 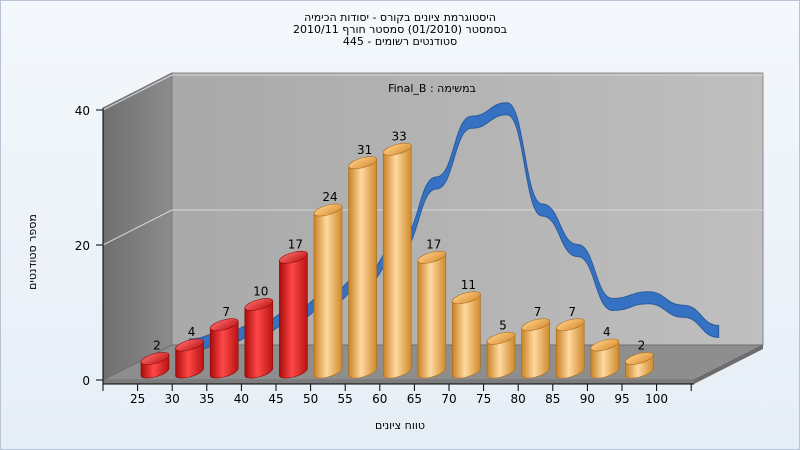 What do you see at coordinates (82, 246) in the screenshot?
I see `y-tick-label: 20` at bounding box center [82, 246].